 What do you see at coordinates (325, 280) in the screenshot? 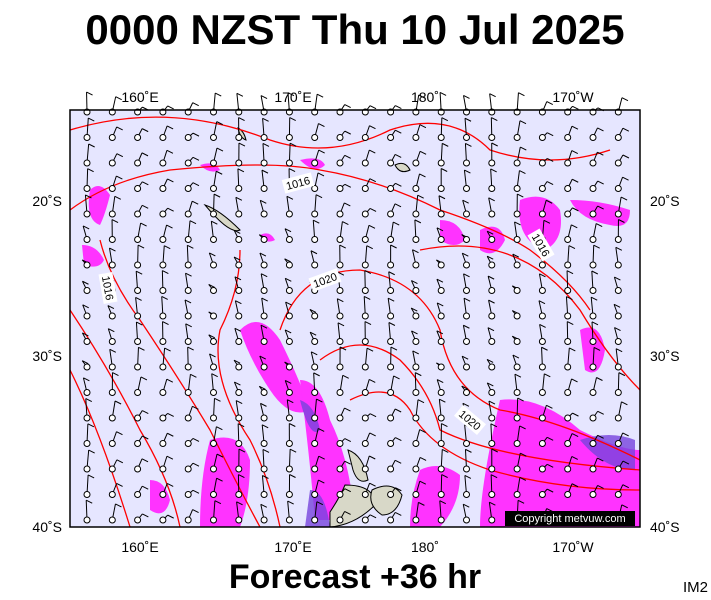
I see `isobar-label-box` at bounding box center [325, 280].